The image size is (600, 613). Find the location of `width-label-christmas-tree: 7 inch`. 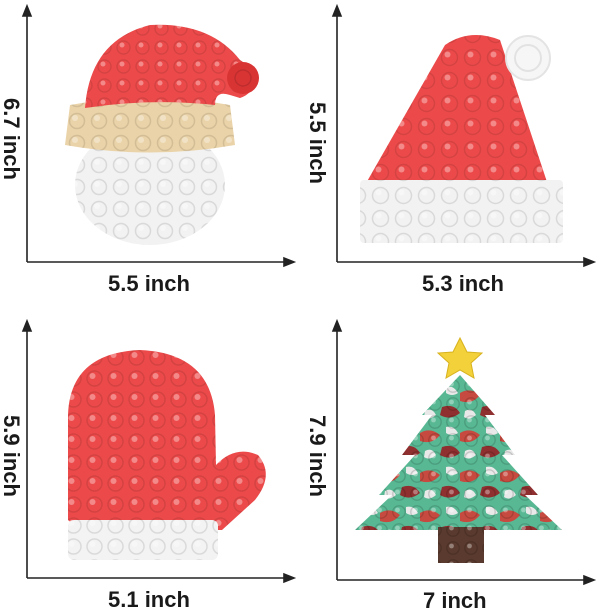

width-label-christmas-tree: 7 inch is located at coordinates (455, 600).